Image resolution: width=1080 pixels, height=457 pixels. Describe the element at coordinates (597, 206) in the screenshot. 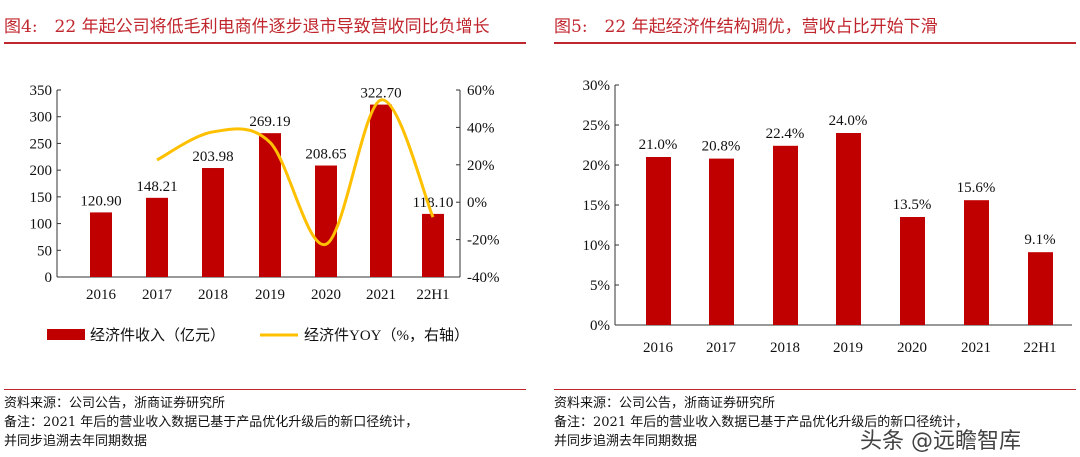

I see `y-tick-label: 15%` at that location.